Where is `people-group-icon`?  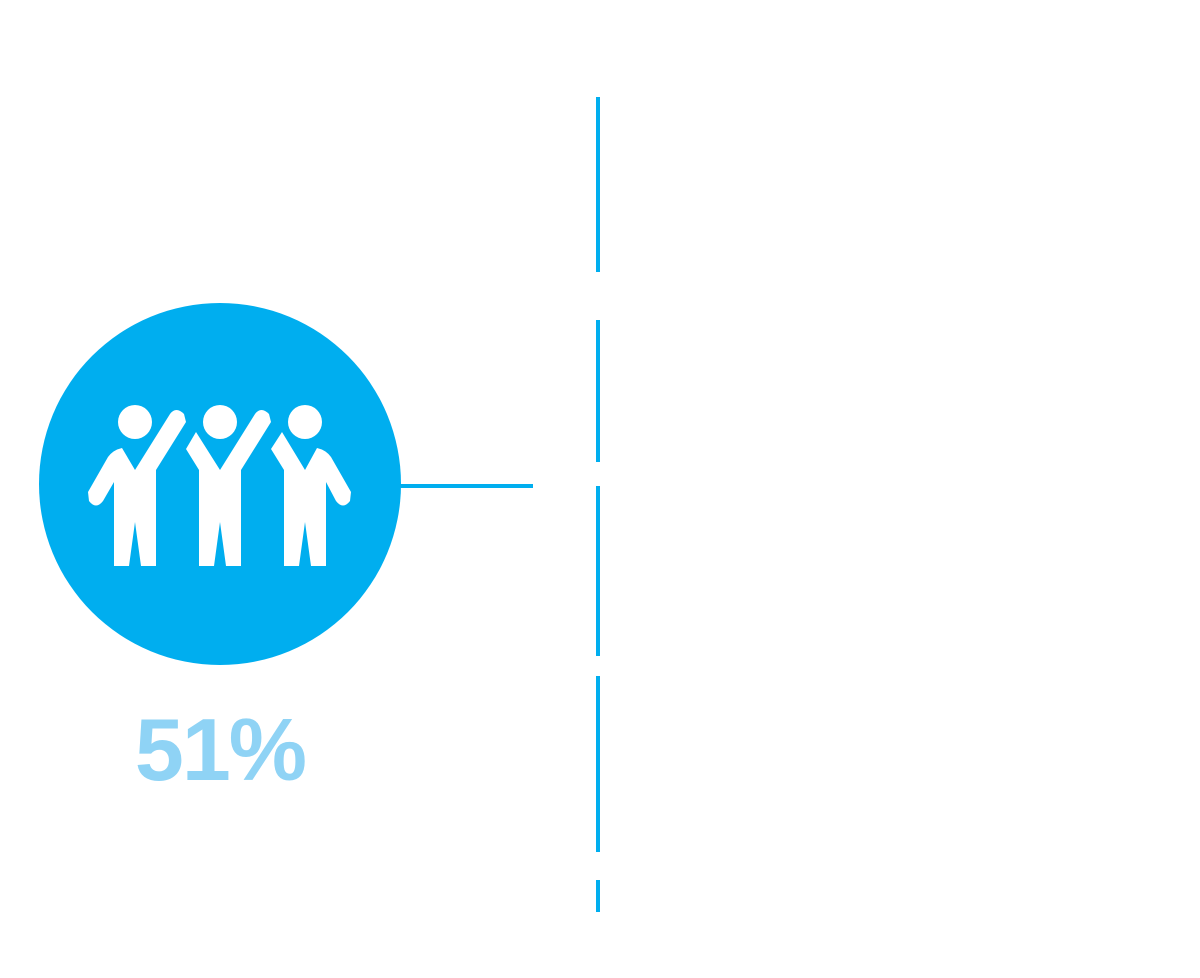 people-group-icon is located at coordinates (219, 485).